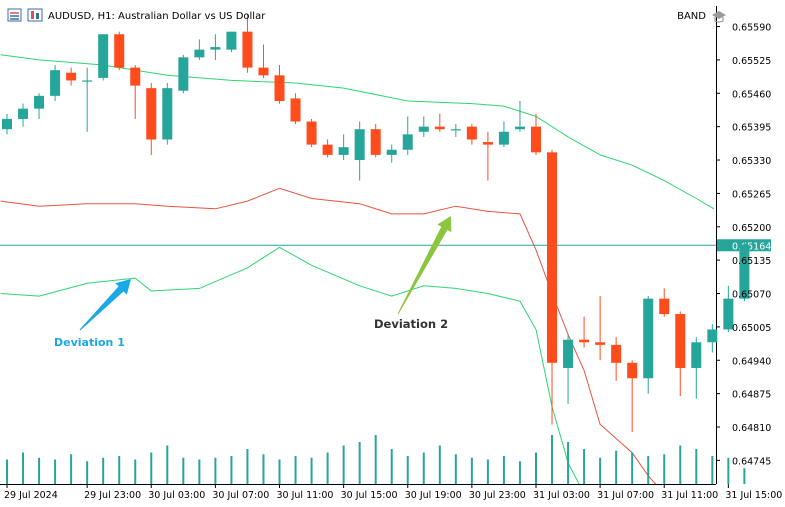 The width and height of the screenshot is (785, 507). What do you see at coordinates (751, 194) in the screenshot?
I see `price-tick-label: 0.65265` at bounding box center [751, 194].